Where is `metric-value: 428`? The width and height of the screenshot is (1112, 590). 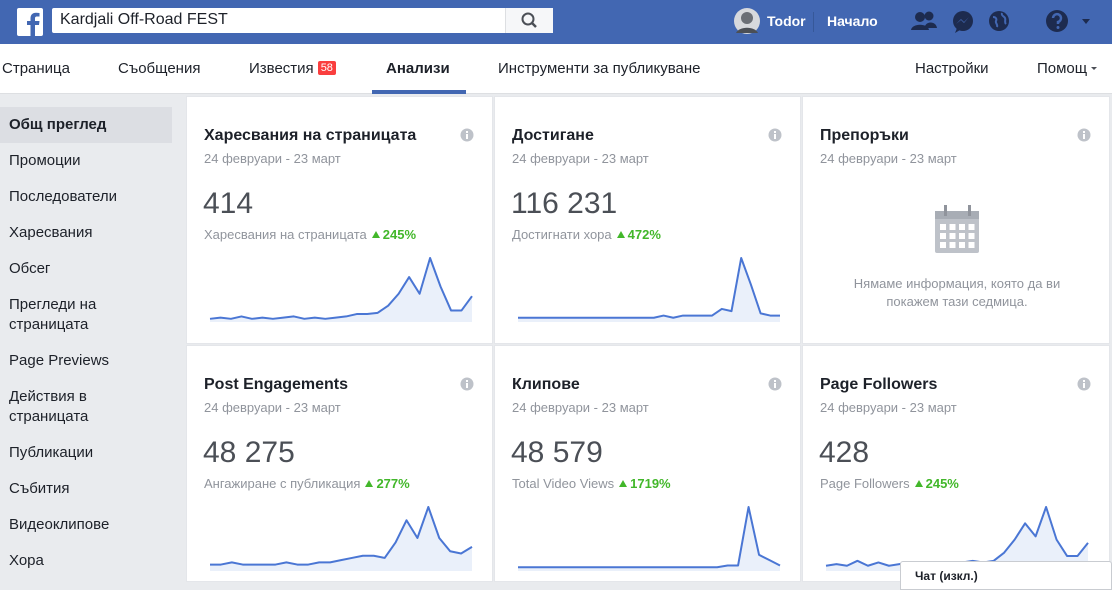 metric-value: 428 is located at coordinates (844, 452).